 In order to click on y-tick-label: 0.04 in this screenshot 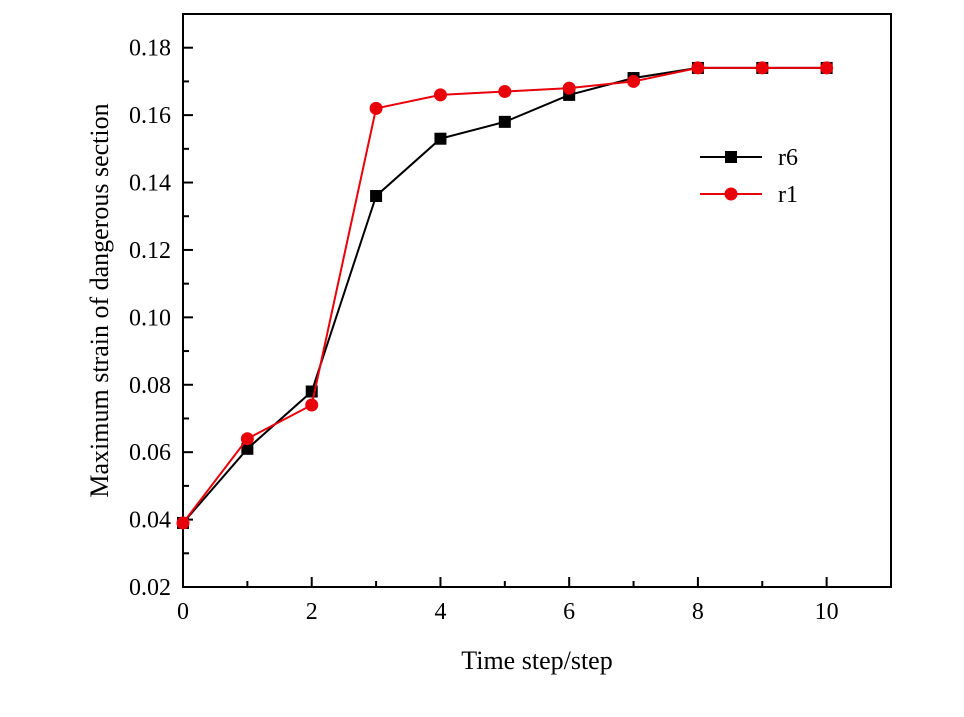, I will do `click(150, 521)`.